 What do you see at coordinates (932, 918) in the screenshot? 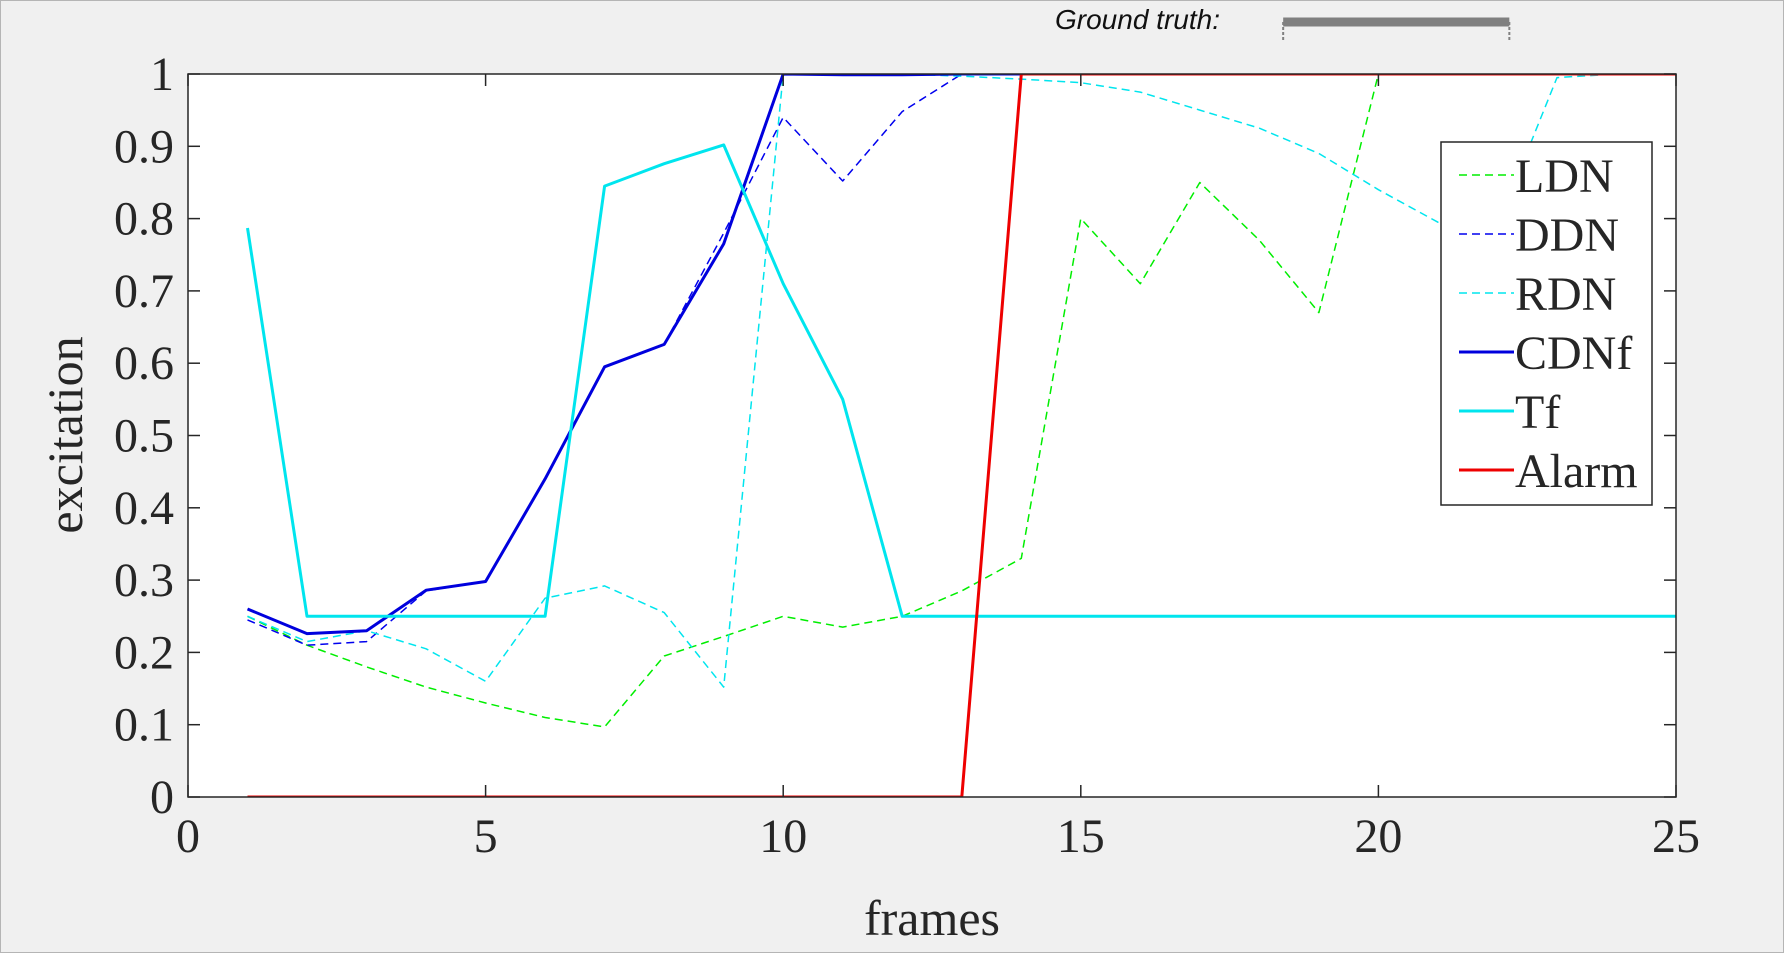
I see `x-axis-label: frames` at bounding box center [932, 918].